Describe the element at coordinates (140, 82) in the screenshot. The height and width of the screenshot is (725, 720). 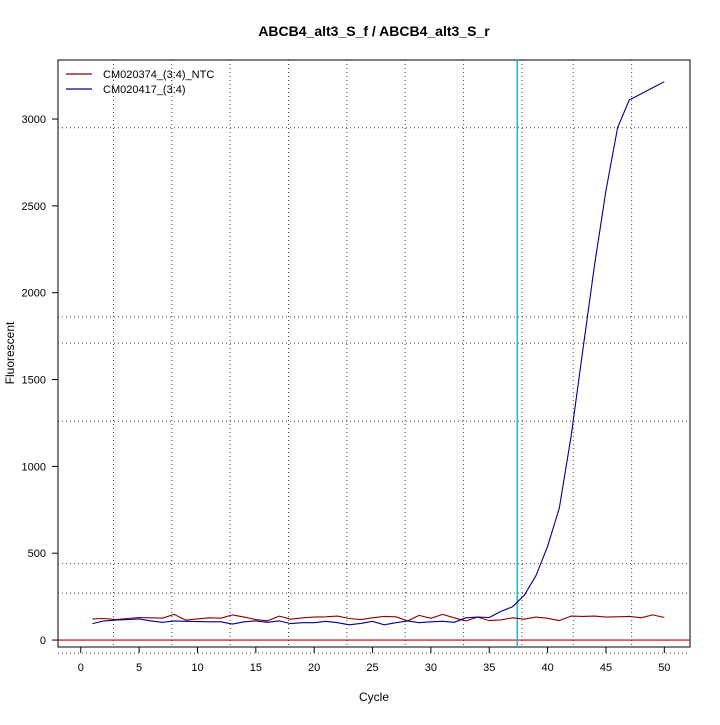
I see `legend: CM020374_(3:4)_NTC CM020417_(3:4)` at that location.